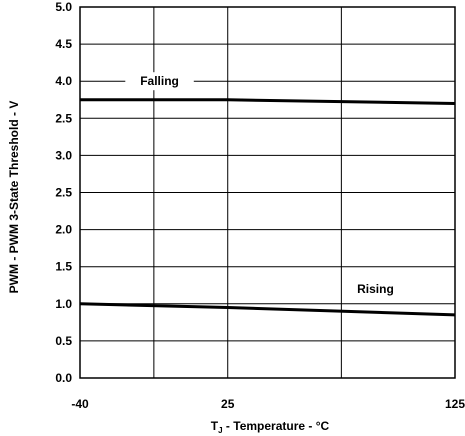 The height and width of the screenshot is (436, 465). I want to click on series-label-falling: Falling, so click(159, 81).